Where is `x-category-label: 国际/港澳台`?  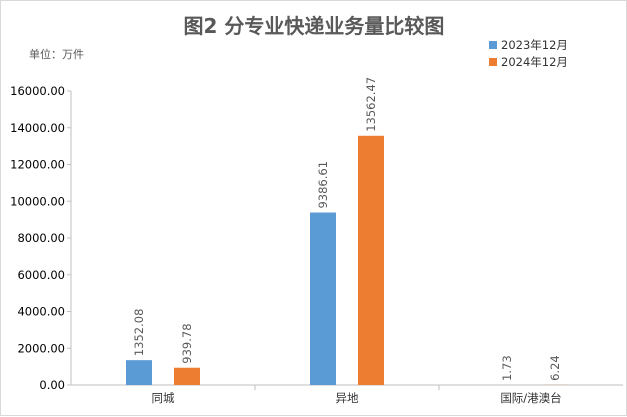
x-category-label: 国际/港澳台 is located at coordinates (530, 398).